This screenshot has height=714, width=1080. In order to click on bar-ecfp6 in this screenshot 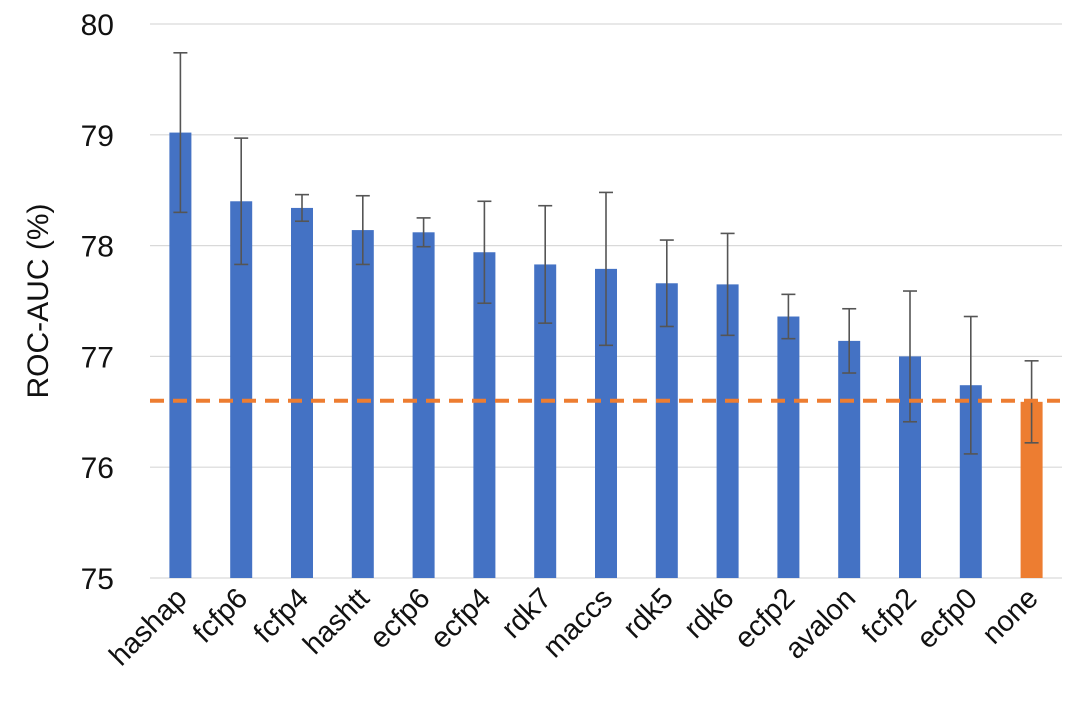, I will do `click(423, 405)`.